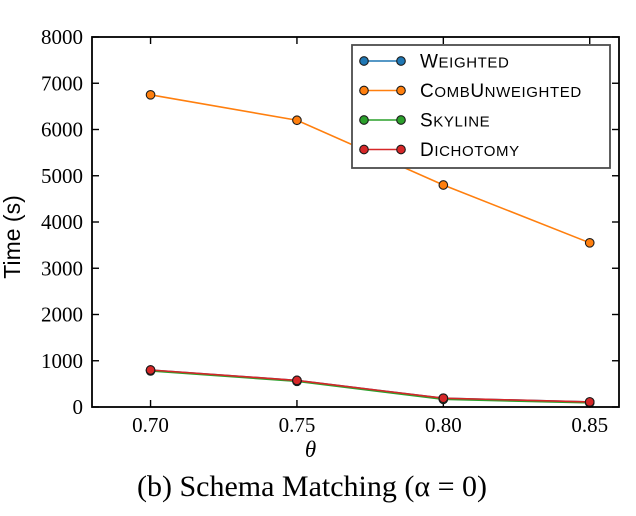 This screenshot has width=636, height=516. What do you see at coordinates (481, 106) in the screenshot?
I see `legend-box` at bounding box center [481, 106].